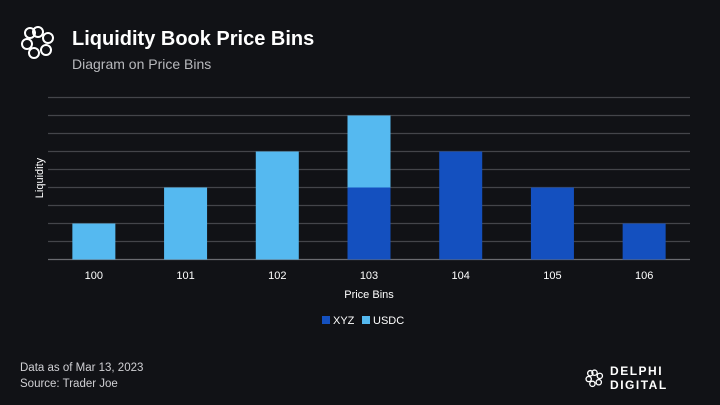 Image resolution: width=720 pixels, height=405 pixels. I want to click on delphi-small-logo-icon, so click(594, 378).